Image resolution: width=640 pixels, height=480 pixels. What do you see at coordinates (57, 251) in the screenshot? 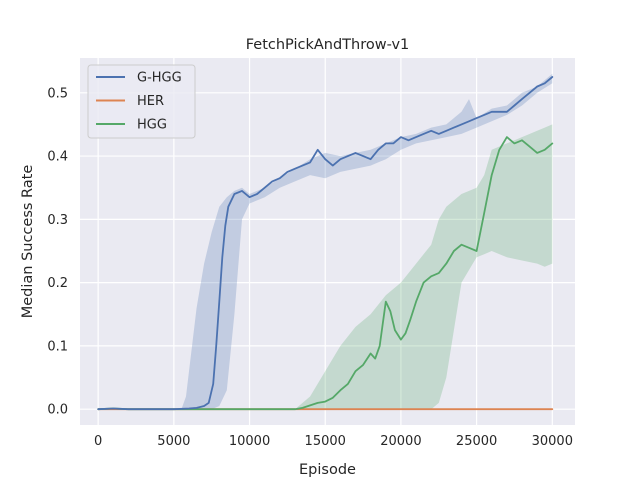
I see `y-tick-labels: 0.0 0.1 0.2 0.3 0.4 0.5` at bounding box center [57, 251].